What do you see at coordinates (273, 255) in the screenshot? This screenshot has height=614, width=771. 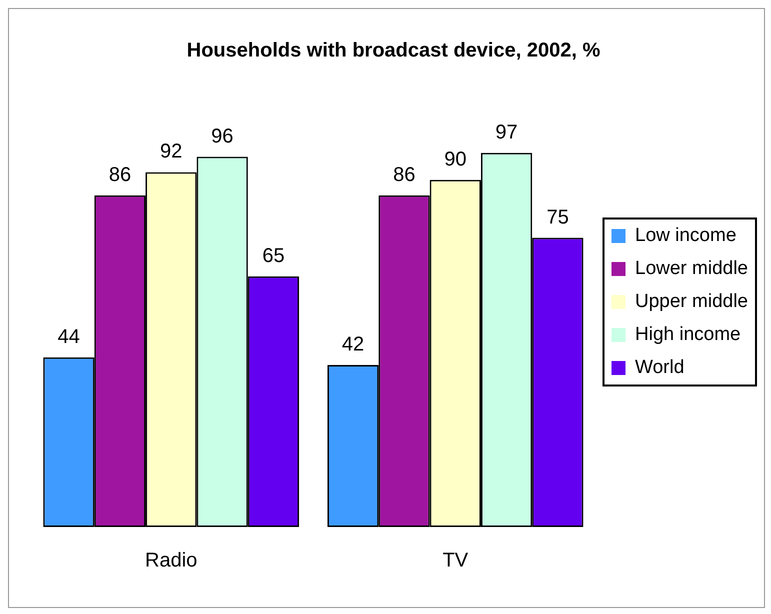 I see `data-label: 65` at bounding box center [273, 255].